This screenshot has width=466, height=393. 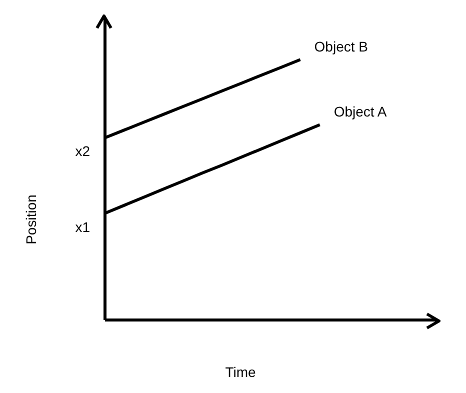 I want to click on series-label: Object A, so click(x=361, y=112).